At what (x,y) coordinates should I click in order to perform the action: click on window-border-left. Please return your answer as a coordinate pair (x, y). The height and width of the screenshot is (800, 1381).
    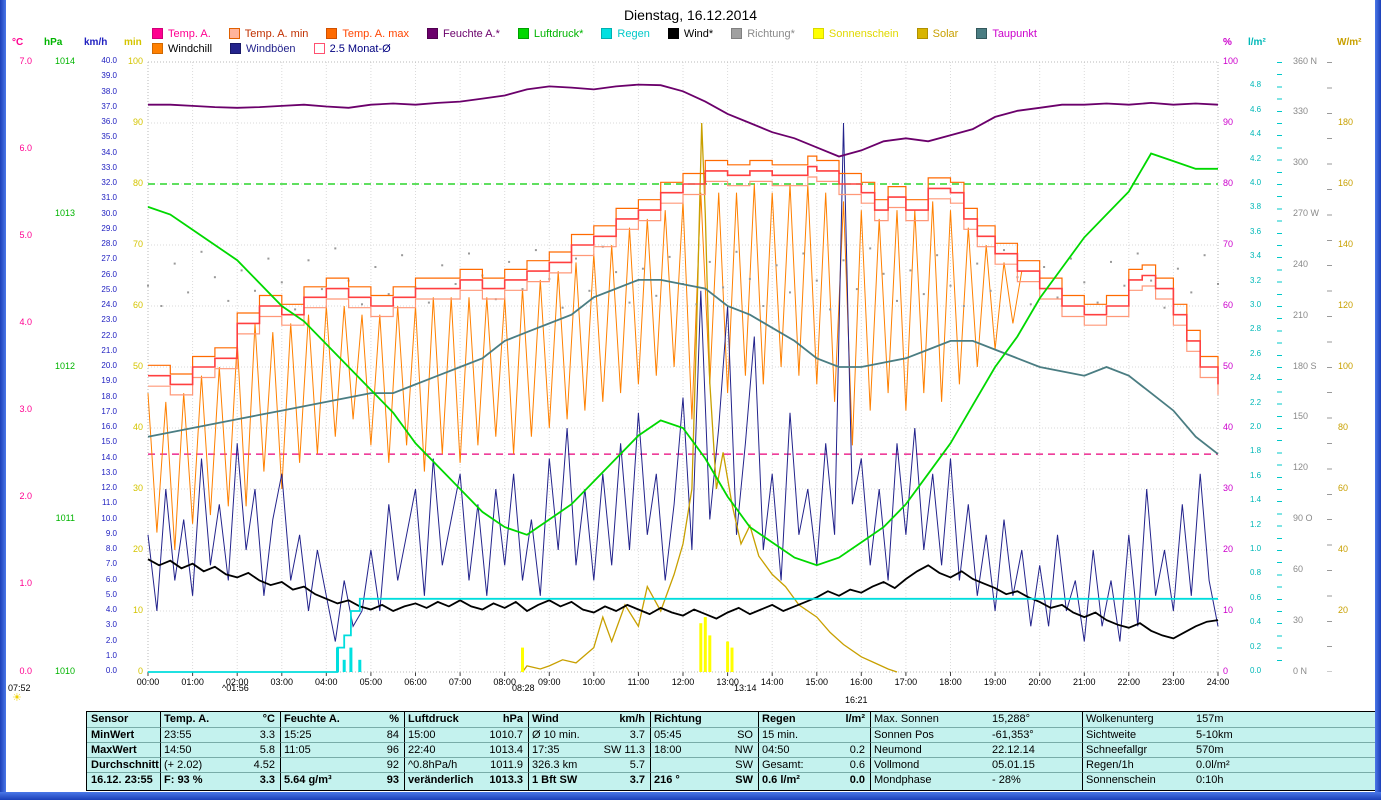
    Looking at the image, I should click on (3, 400).